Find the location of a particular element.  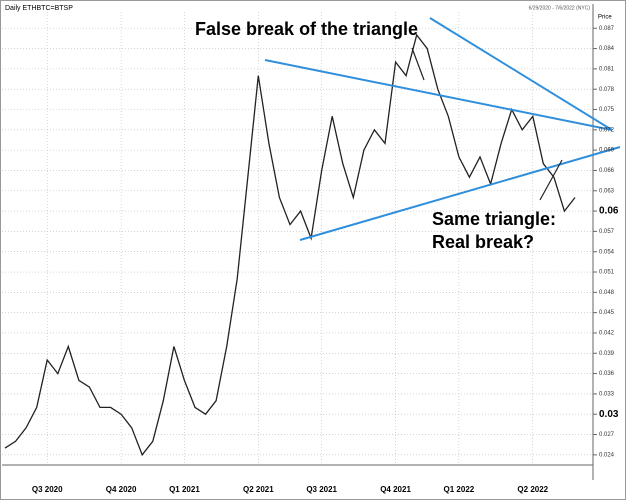

y-tick-label: 0.084 is located at coordinates (607, 49).